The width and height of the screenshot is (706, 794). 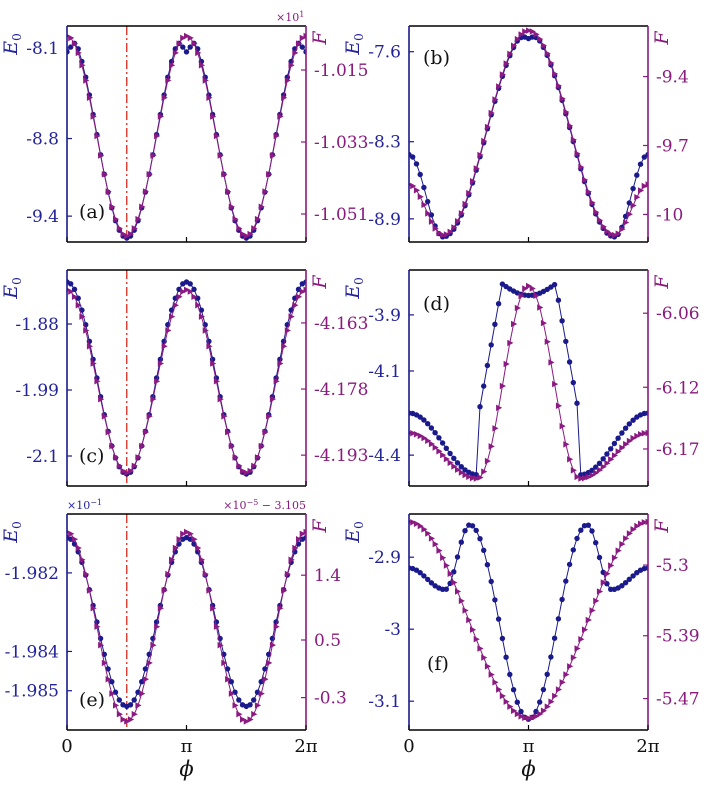 I want to click on multiplier-left: ×10⁻¹, so click(x=84, y=505).